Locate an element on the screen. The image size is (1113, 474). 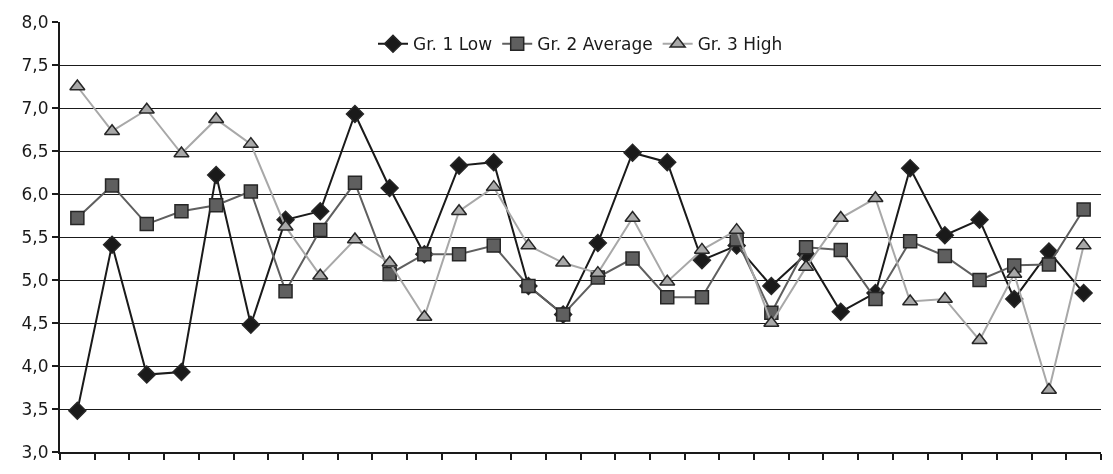
y-tick-label: 3,0 is located at coordinates (35, 451).